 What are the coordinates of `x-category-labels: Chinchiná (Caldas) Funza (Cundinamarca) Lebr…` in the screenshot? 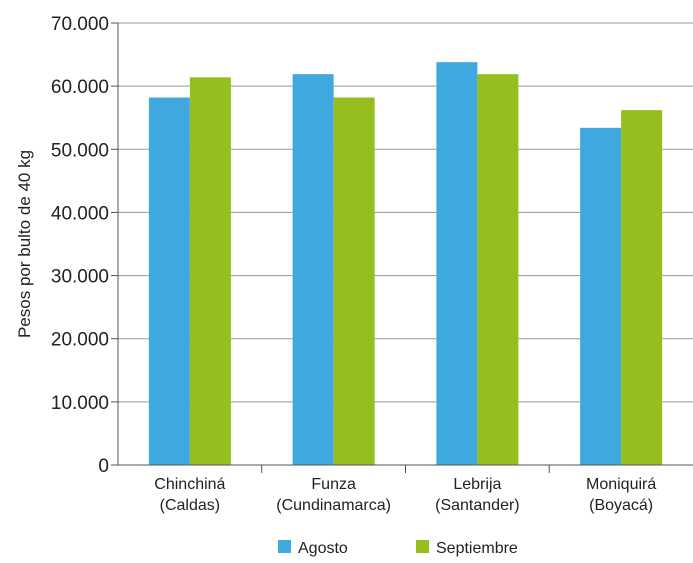 It's located at (405, 495).